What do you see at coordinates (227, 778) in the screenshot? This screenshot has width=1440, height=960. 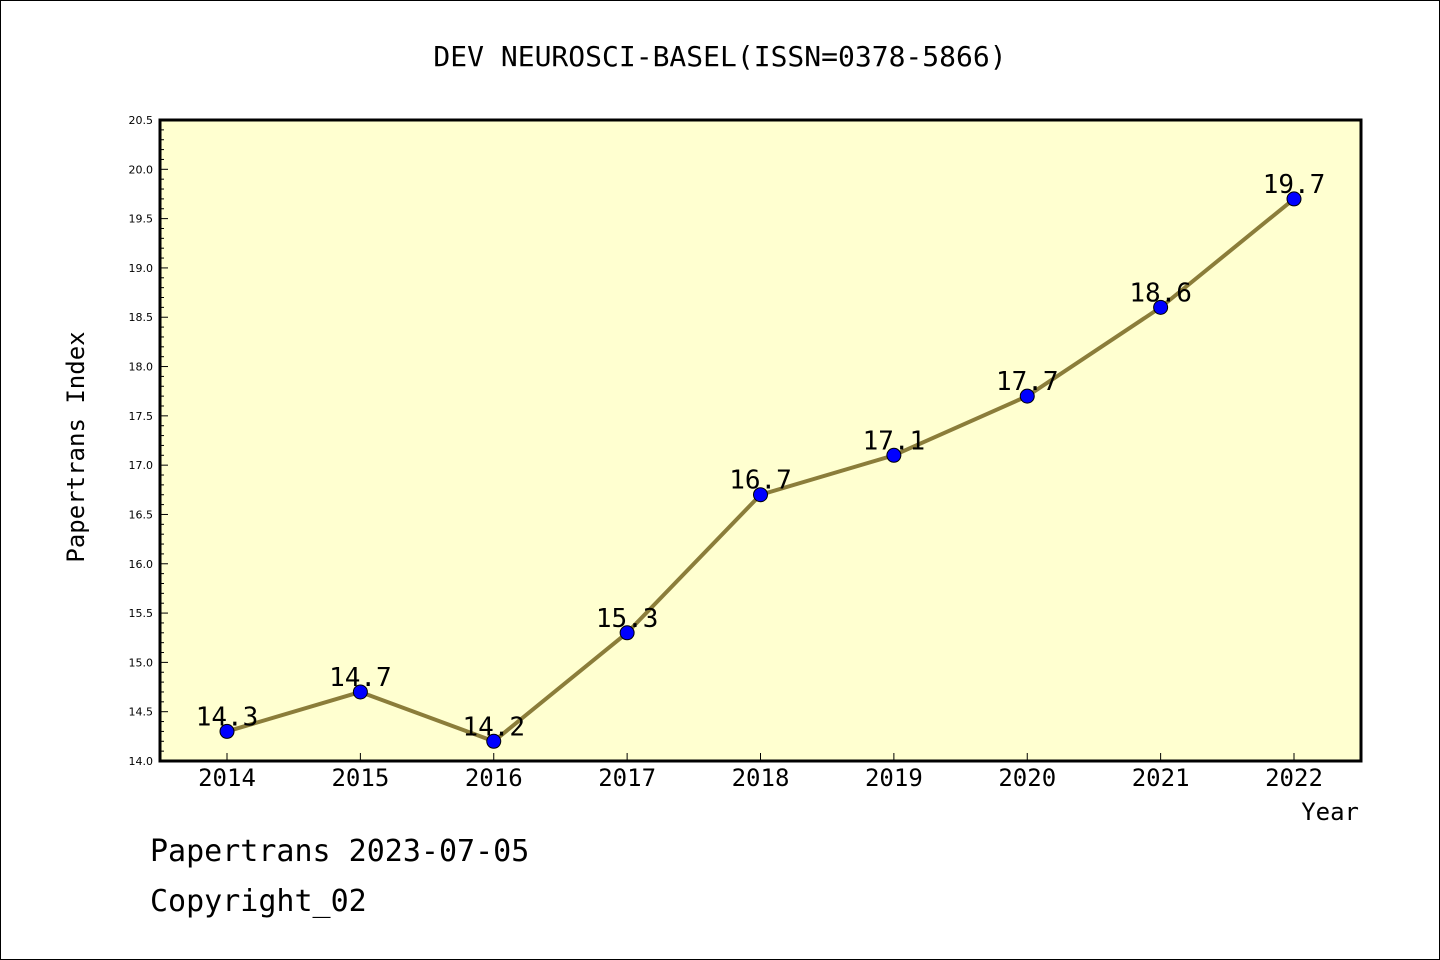 I see `x-tick-label: 2014` at bounding box center [227, 778].